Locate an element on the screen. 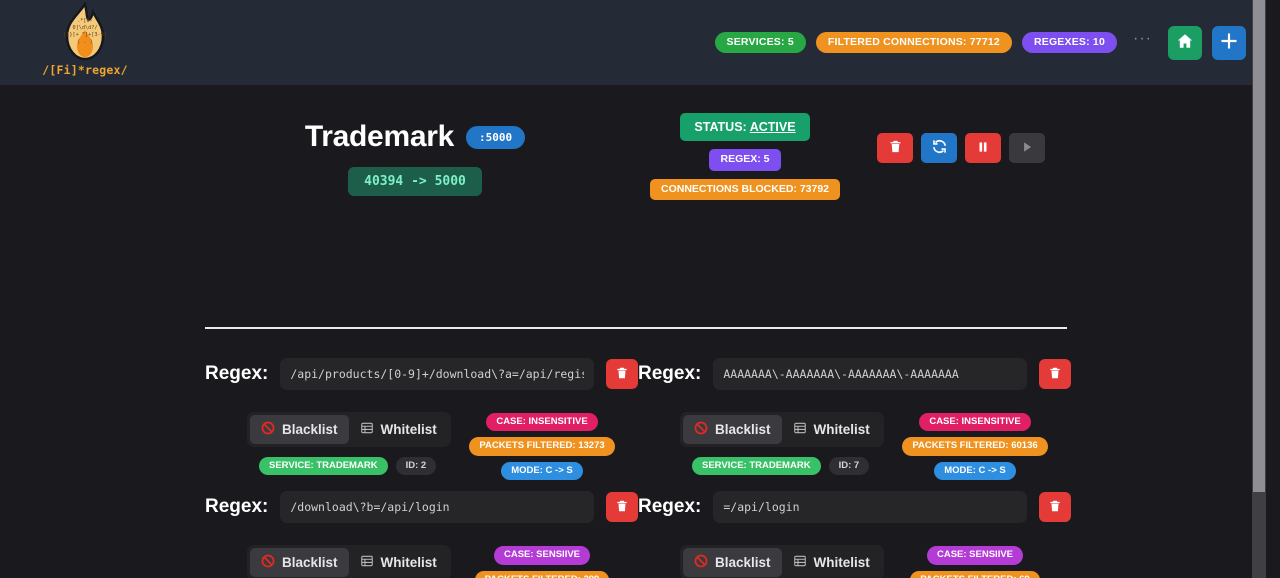 The image size is (1280, 578). regenerate-service-button is located at coordinates (939, 148).